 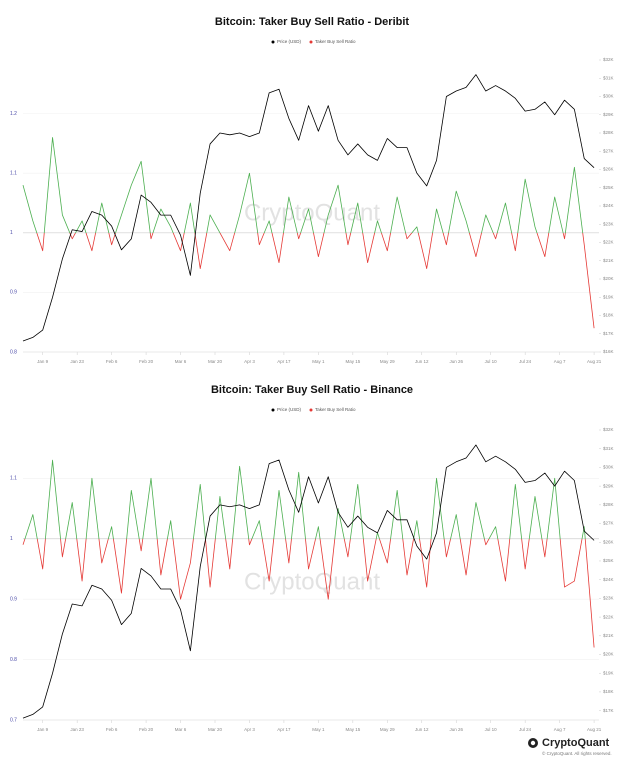 What do you see at coordinates (312, 22) in the screenshot?
I see `chart-title: Bitcoin: Taker Buy Sell Ratio - Deribit` at bounding box center [312, 22].